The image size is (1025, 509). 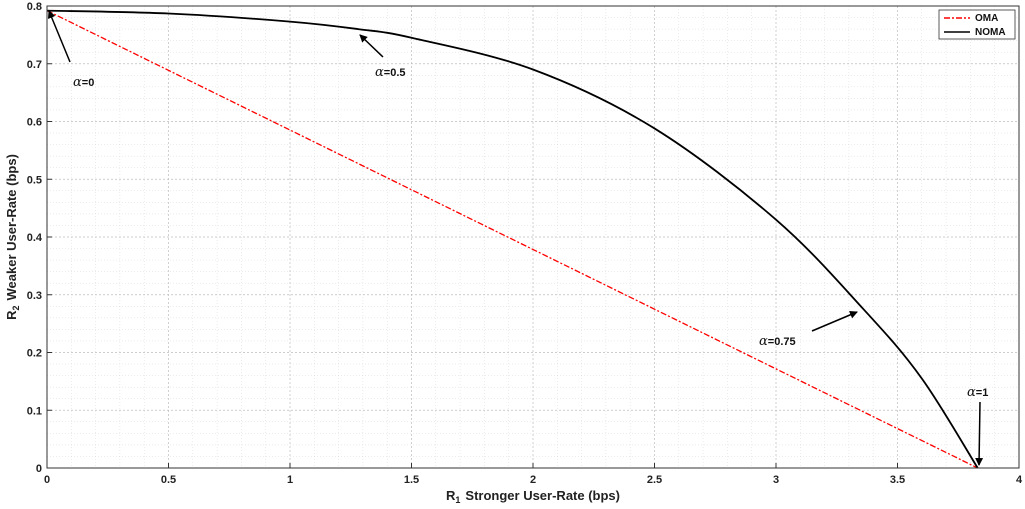 I want to click on legend-box, so click(x=977, y=24).